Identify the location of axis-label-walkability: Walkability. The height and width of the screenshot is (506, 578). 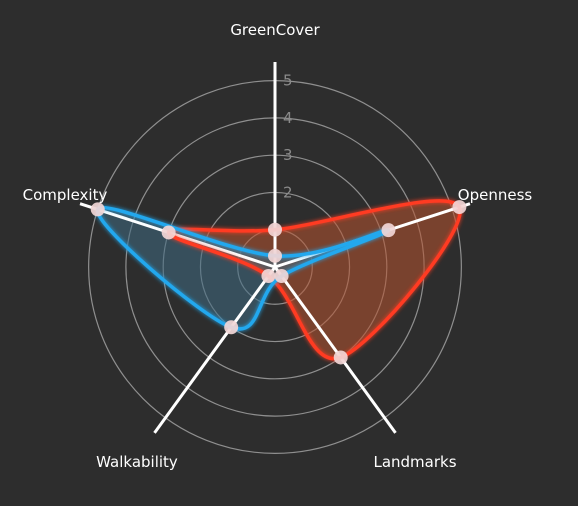
(137, 462).